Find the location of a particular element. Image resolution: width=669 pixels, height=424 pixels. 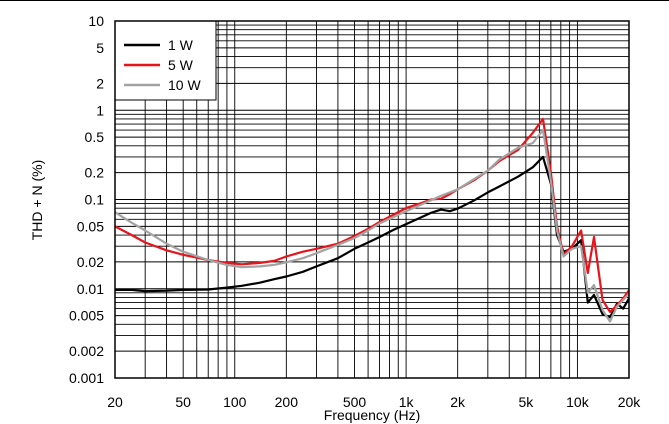

y-tick-label: 5 is located at coordinates (100, 48).